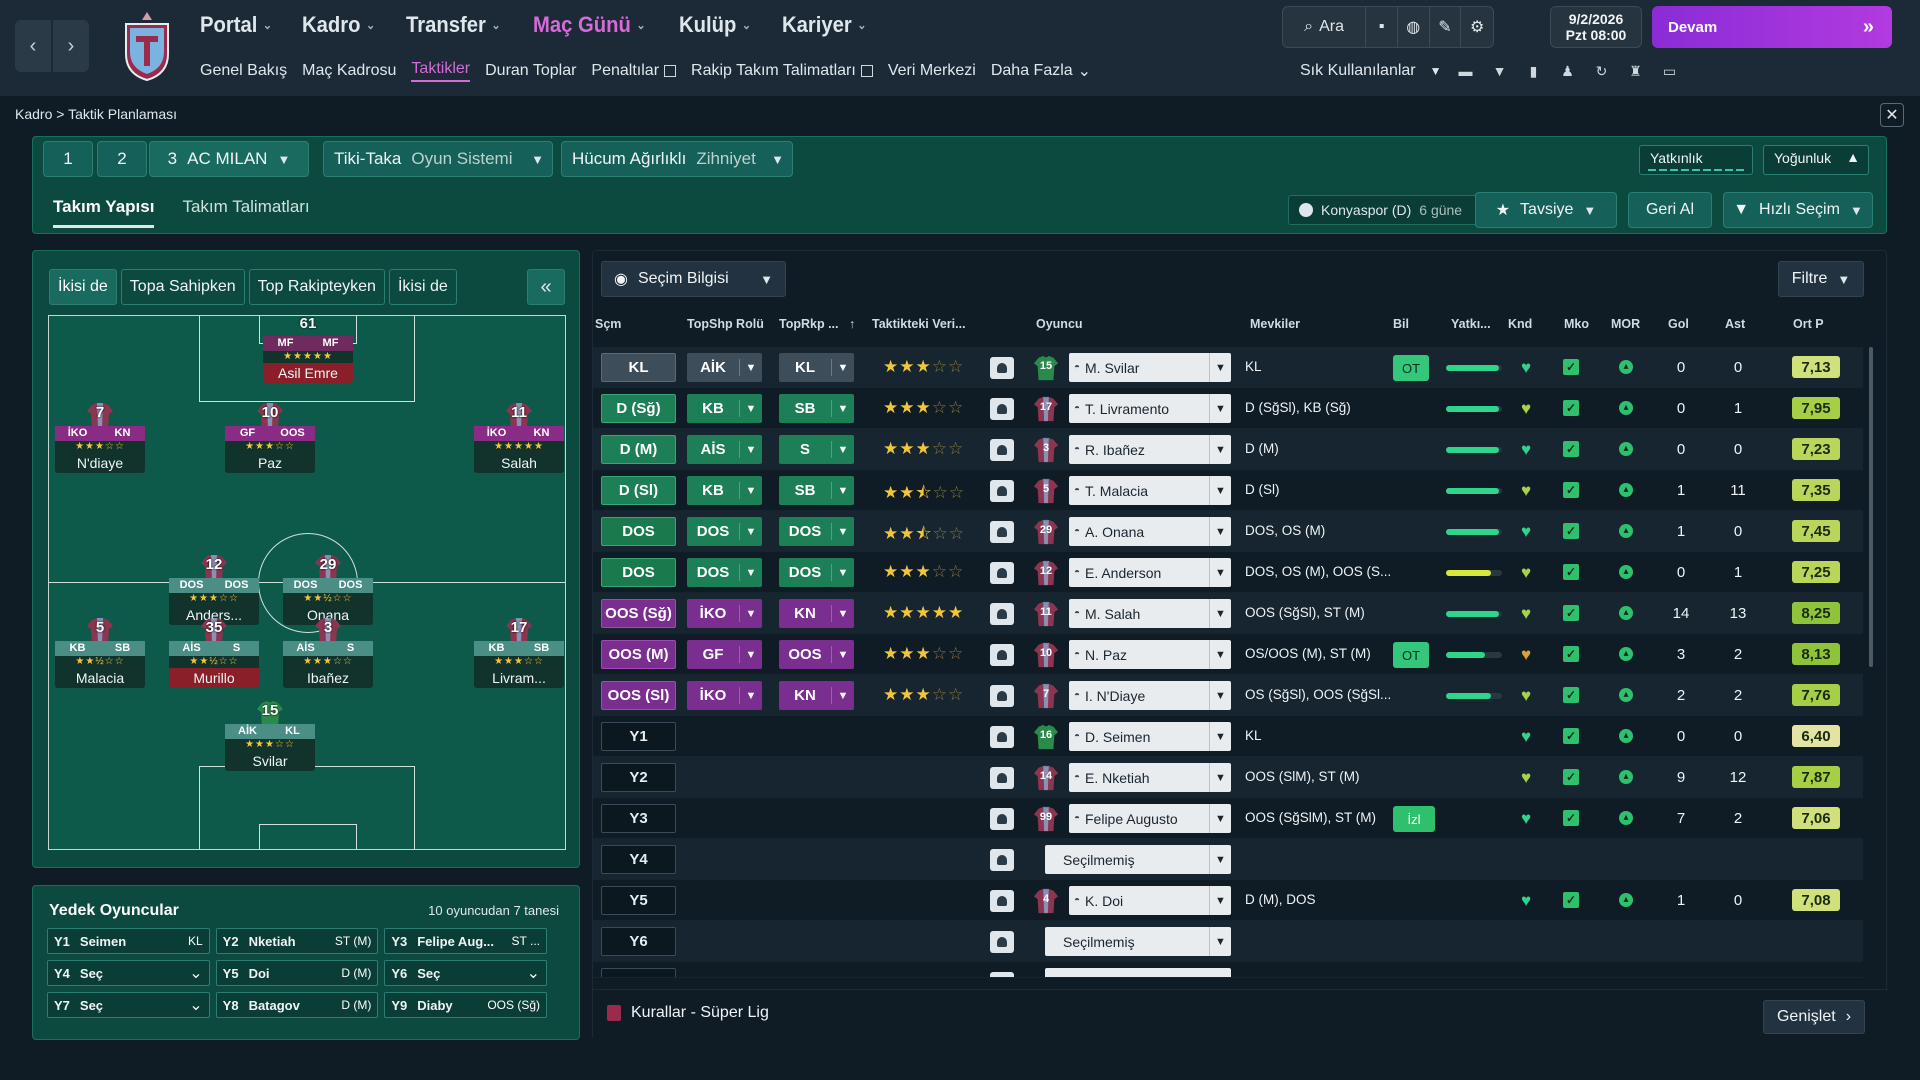 This screenshot has width=1920, height=1080. I want to click on sub-menu-item: Veri Merkezi, so click(932, 71).